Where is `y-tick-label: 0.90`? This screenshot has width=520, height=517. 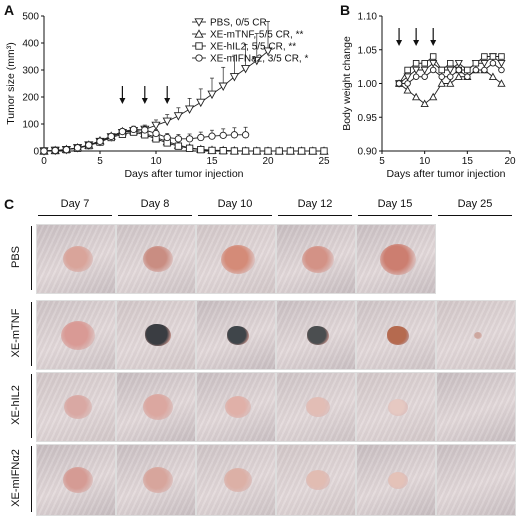
y-tick-label: 0.90 is located at coordinates (368, 152).